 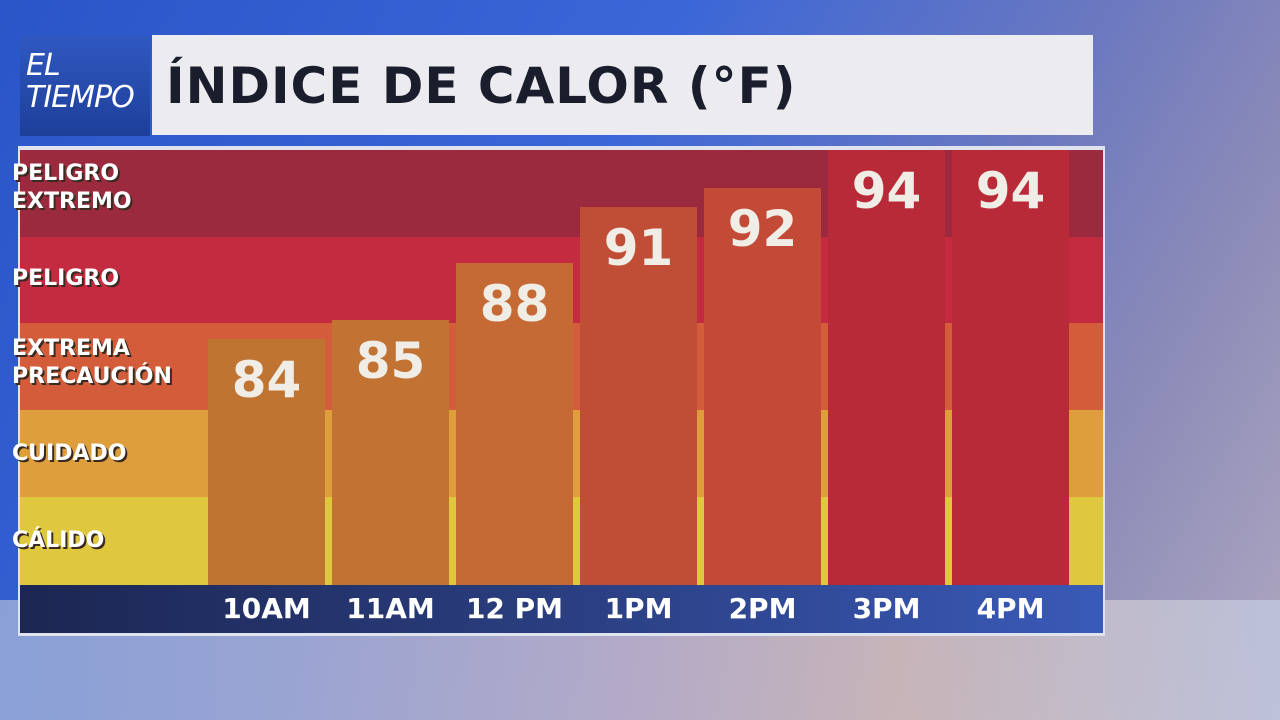 What do you see at coordinates (43, 65) in the screenshot?
I see `logo-line1: EL` at bounding box center [43, 65].